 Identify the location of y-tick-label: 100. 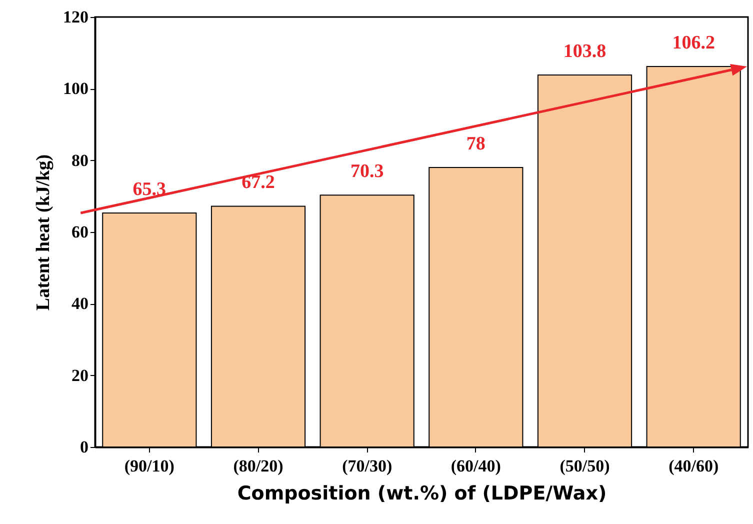
(75, 88).